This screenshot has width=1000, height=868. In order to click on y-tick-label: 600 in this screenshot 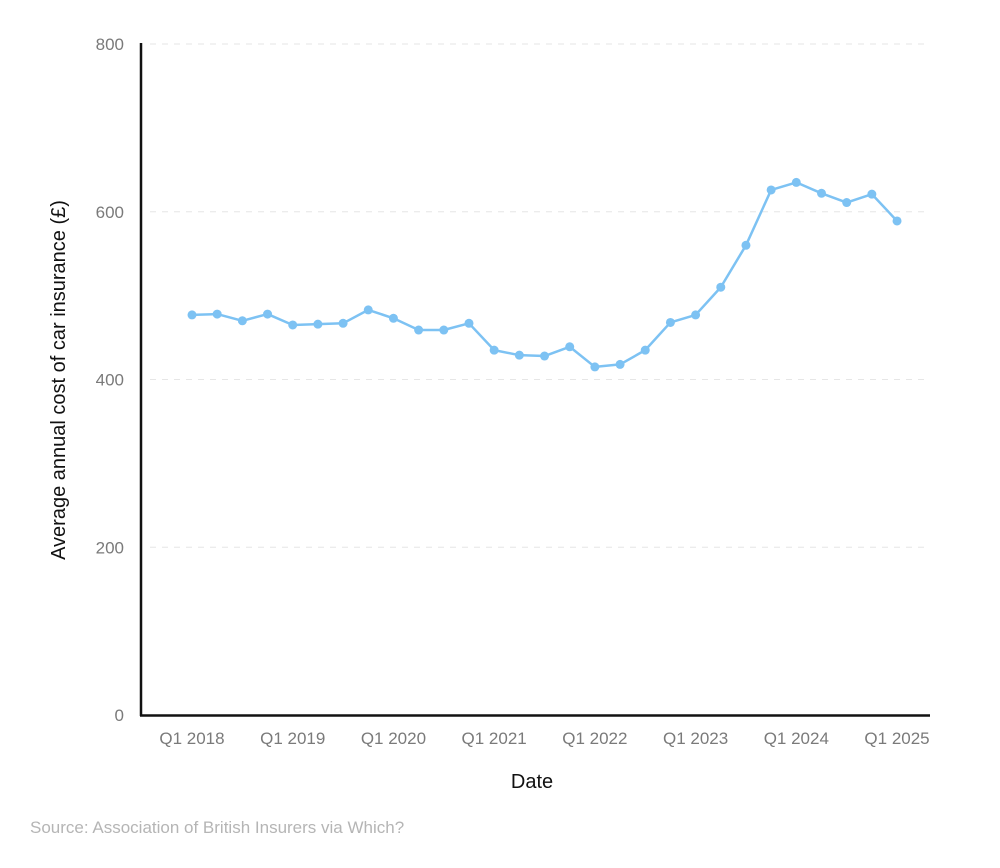, I will do `click(110, 212)`.